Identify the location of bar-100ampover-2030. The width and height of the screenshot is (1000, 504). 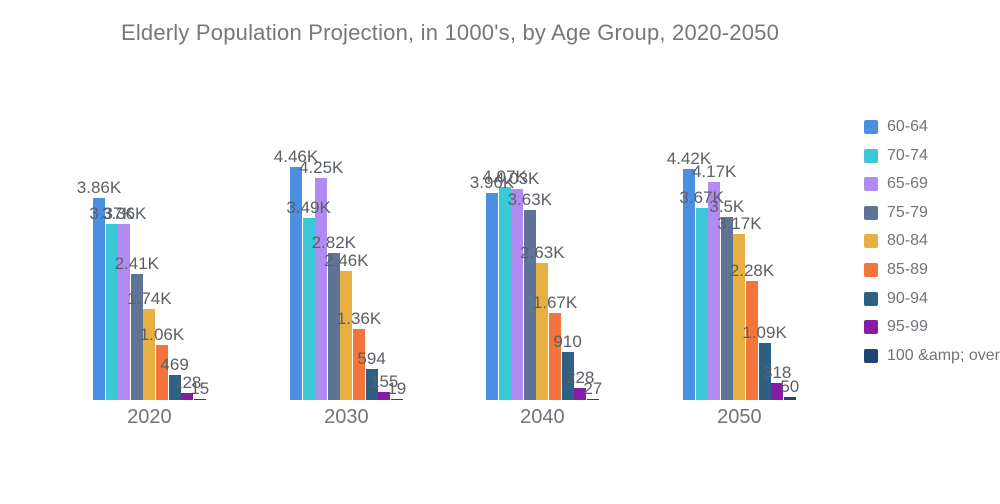
(396, 399).